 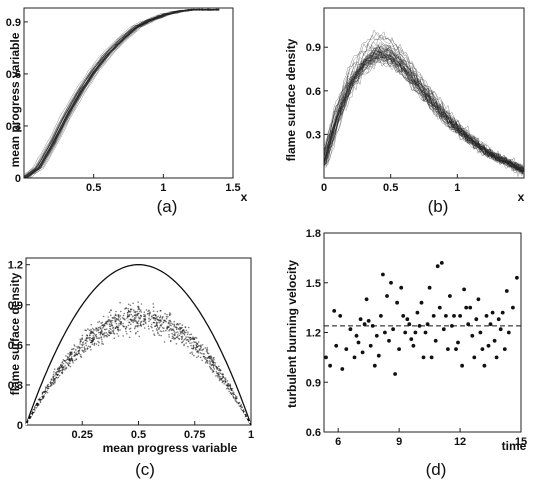 What do you see at coordinates (521, 197) in the screenshot?
I see `panel-b-x-axis-label: x` at bounding box center [521, 197].